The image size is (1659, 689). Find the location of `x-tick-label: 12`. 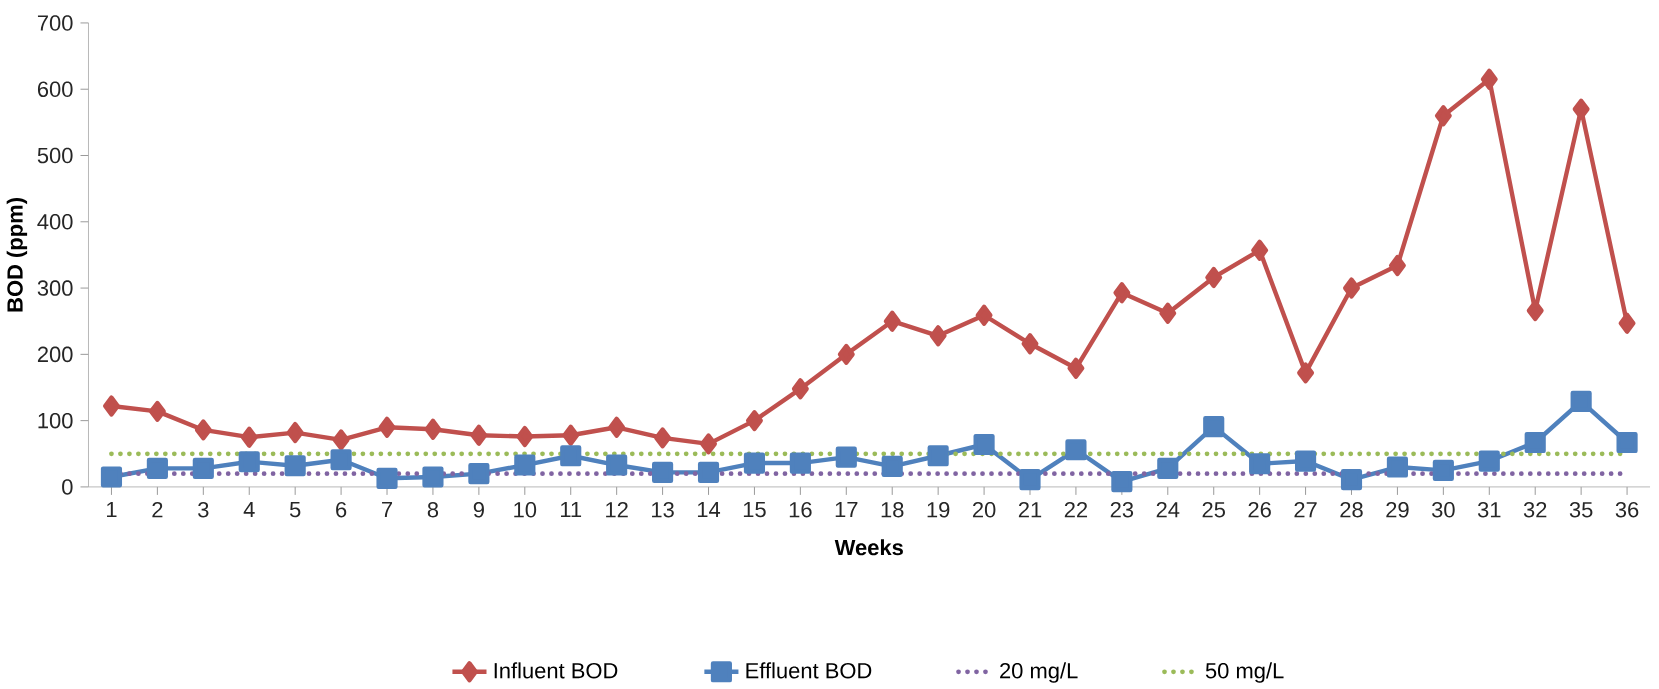

x-tick-label: 12 is located at coordinates (617, 509).